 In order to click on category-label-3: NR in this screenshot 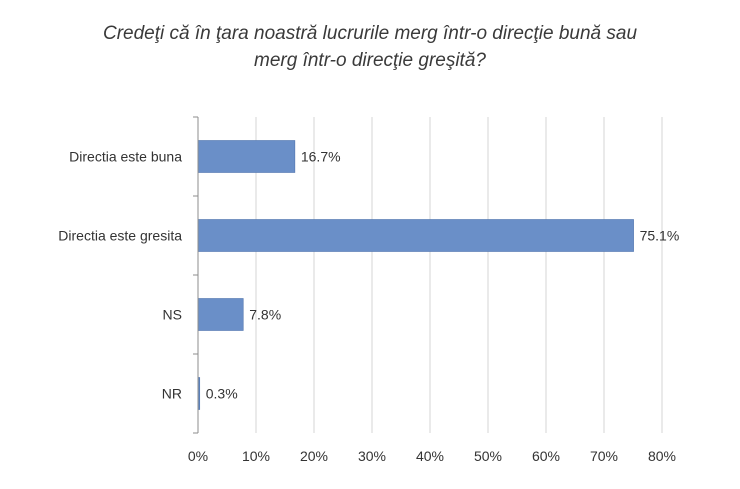, I will do `click(172, 394)`.